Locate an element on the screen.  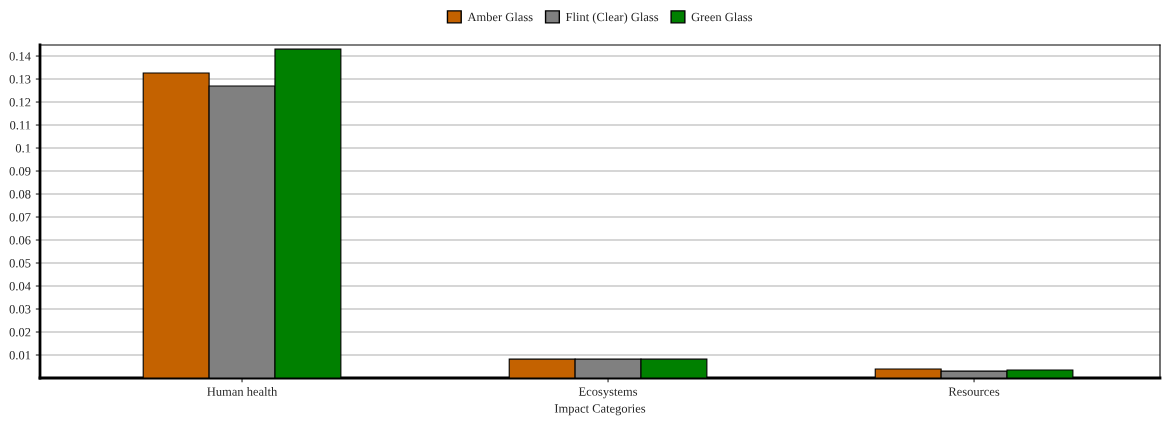
legend-label: Flint (Clear) Glass is located at coordinates (612, 18).